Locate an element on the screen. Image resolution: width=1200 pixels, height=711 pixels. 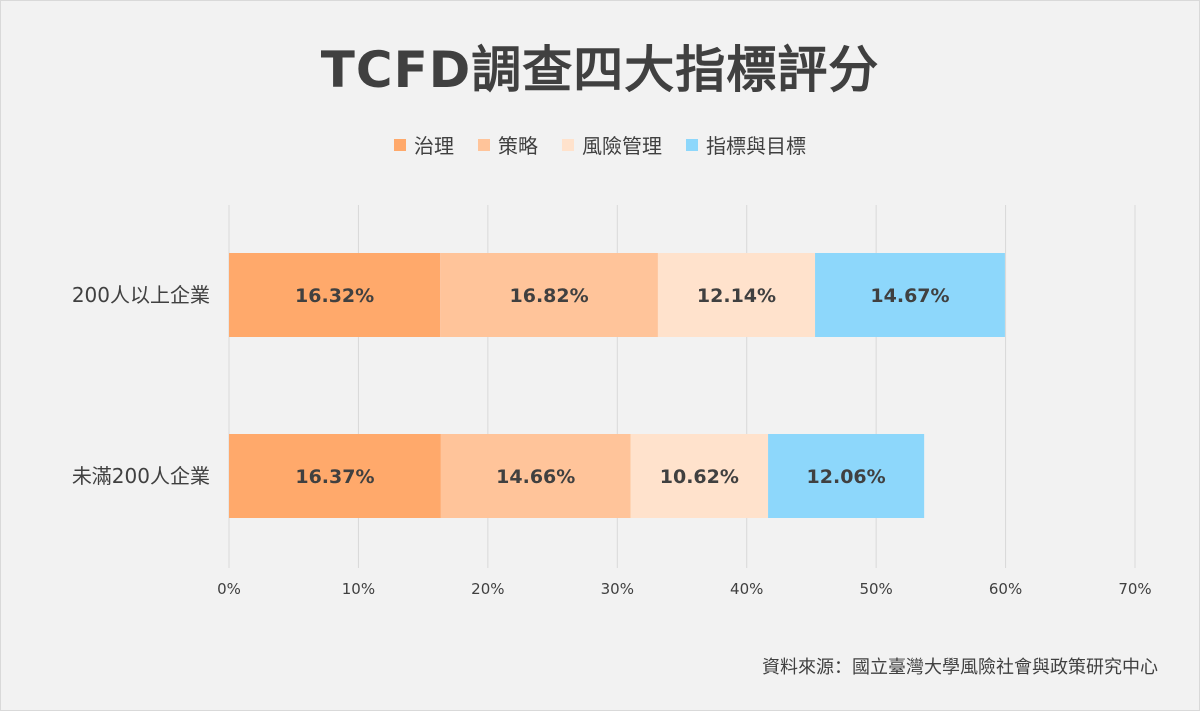
data-label-0-1: 16.82% is located at coordinates (549, 296).